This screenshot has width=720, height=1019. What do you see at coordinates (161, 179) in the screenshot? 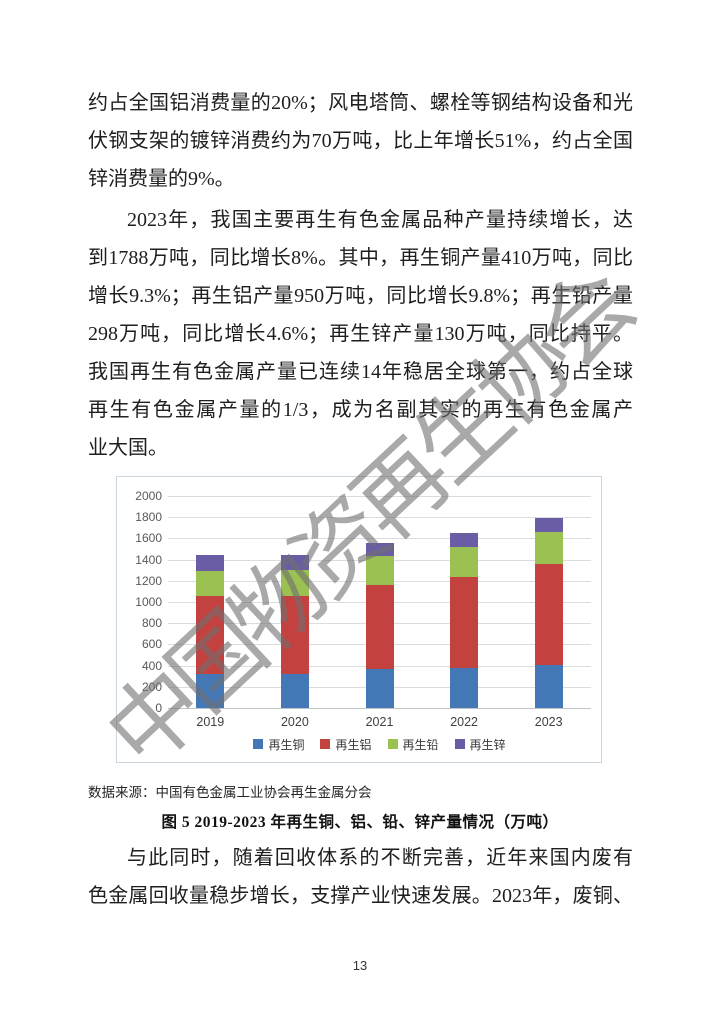
I see `text-line: 锌消费量的9%。` at bounding box center [161, 179].